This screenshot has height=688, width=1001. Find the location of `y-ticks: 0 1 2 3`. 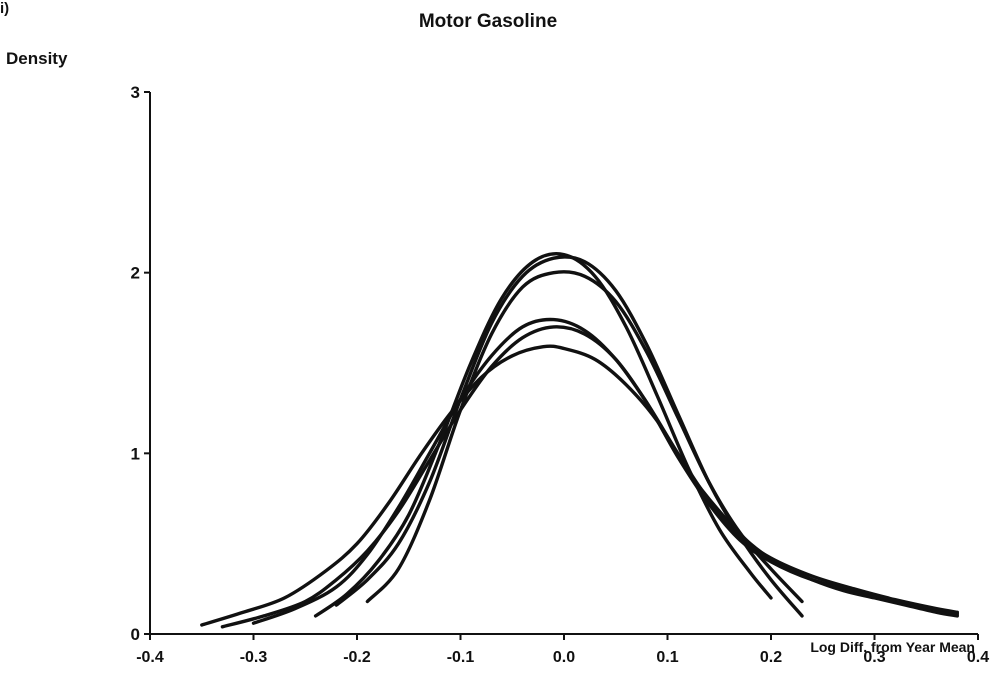

y-ticks: 0 1 2 3 is located at coordinates (140, 363).